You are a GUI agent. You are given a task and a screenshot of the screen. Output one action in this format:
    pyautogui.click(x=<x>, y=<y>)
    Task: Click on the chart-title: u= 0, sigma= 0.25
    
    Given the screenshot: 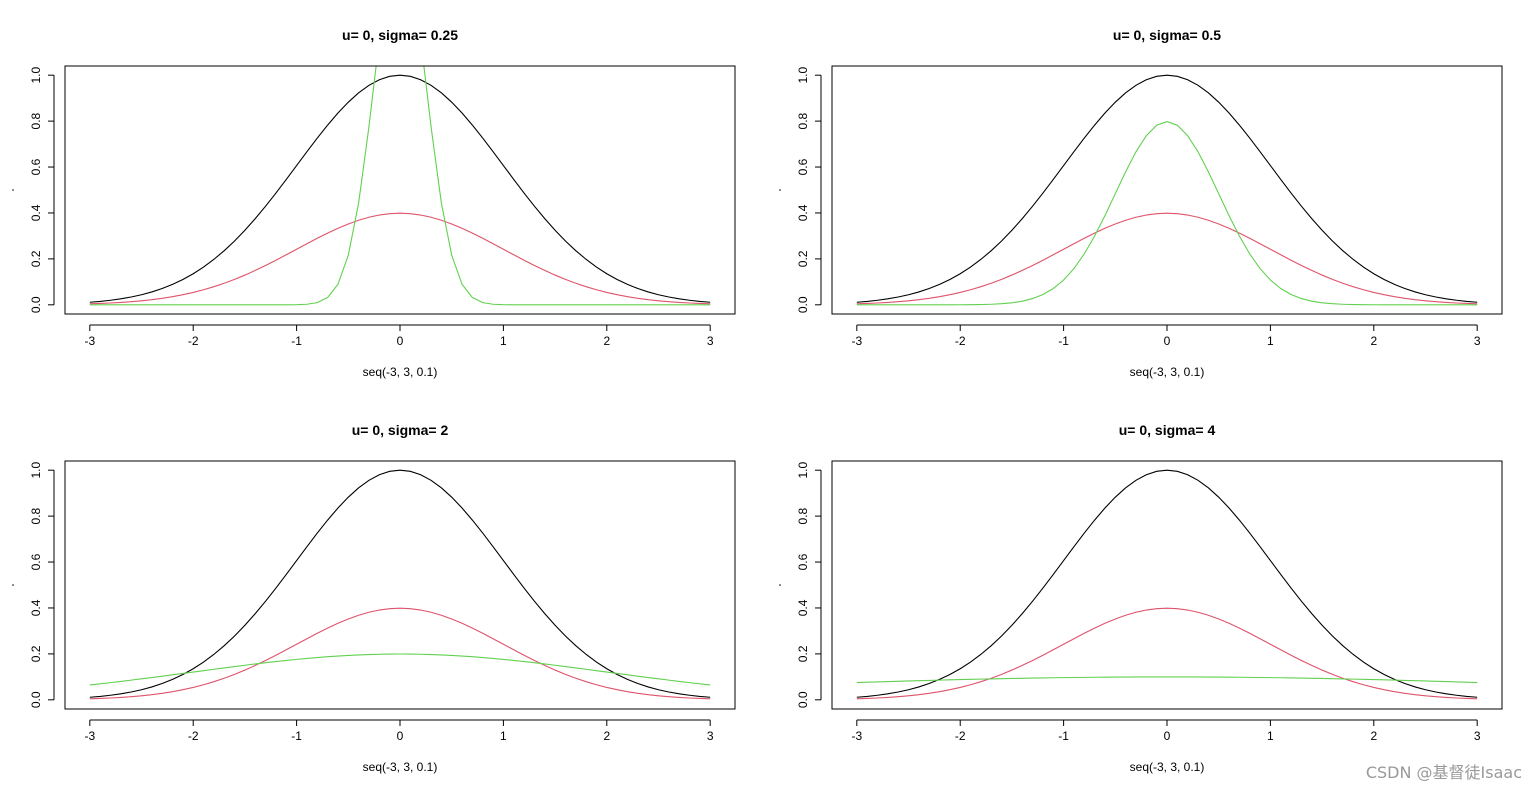 What is the action you would take?
    pyautogui.click(x=400, y=35)
    